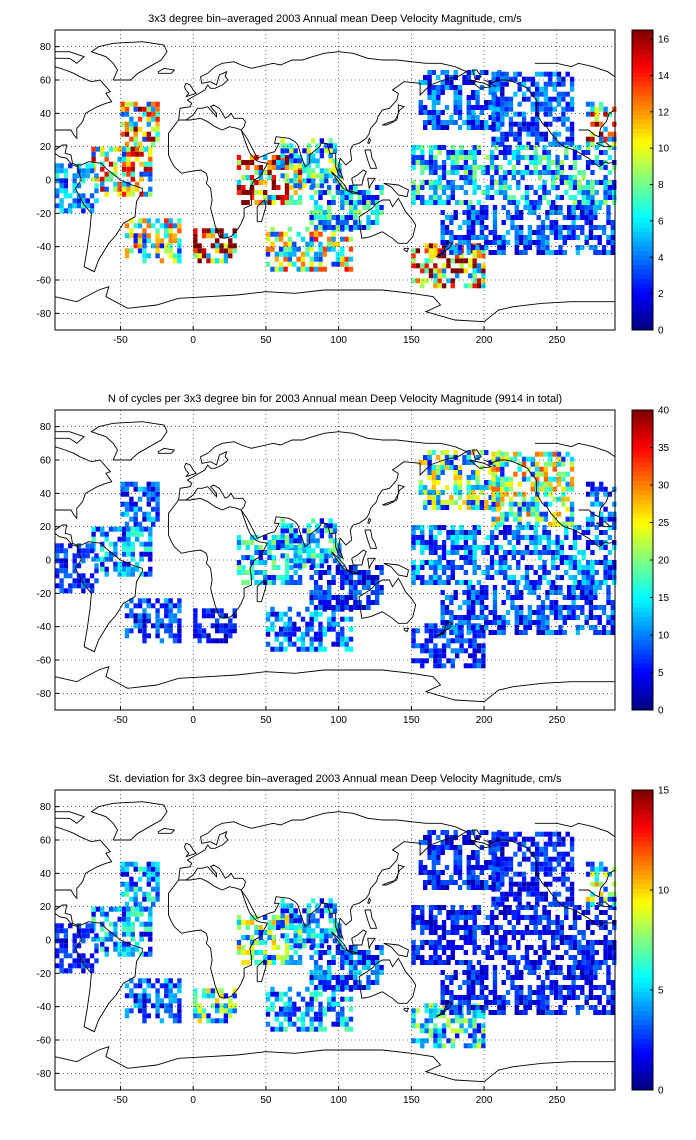  I want to click on colorbar-tick-label: 10, so click(664, 149).